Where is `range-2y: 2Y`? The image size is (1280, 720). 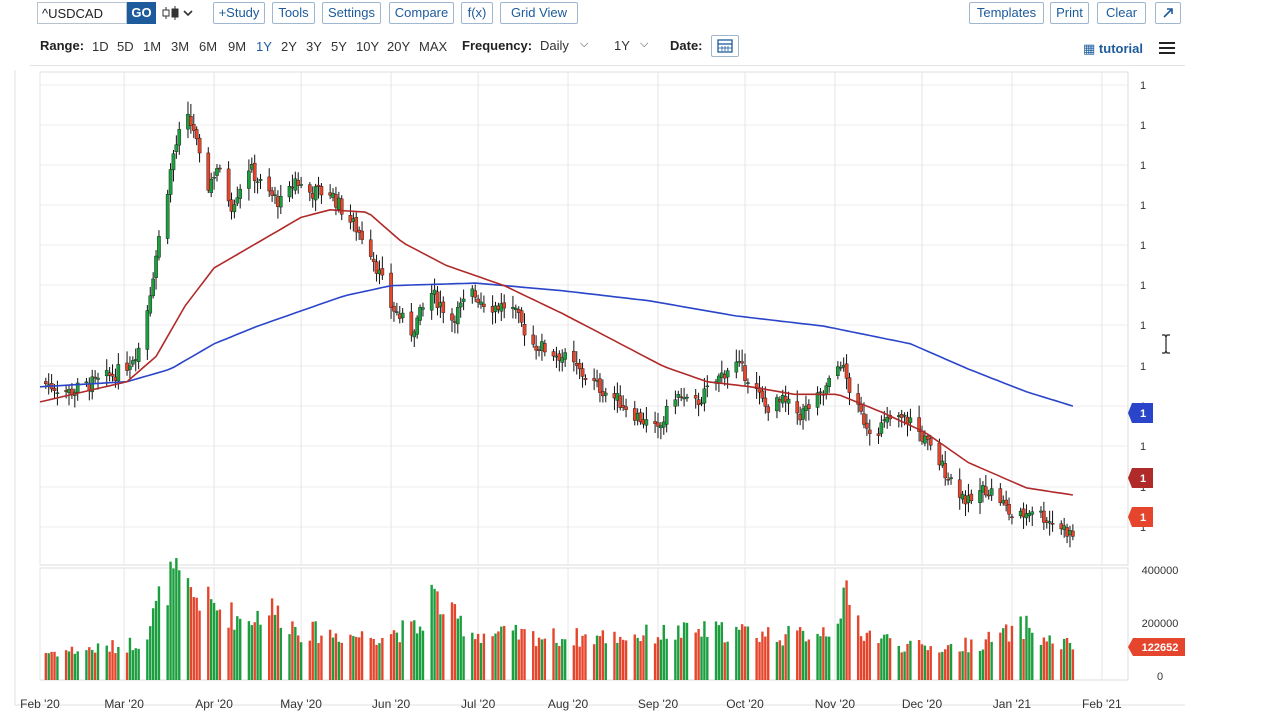
range-2y: 2Y is located at coordinates (289, 46).